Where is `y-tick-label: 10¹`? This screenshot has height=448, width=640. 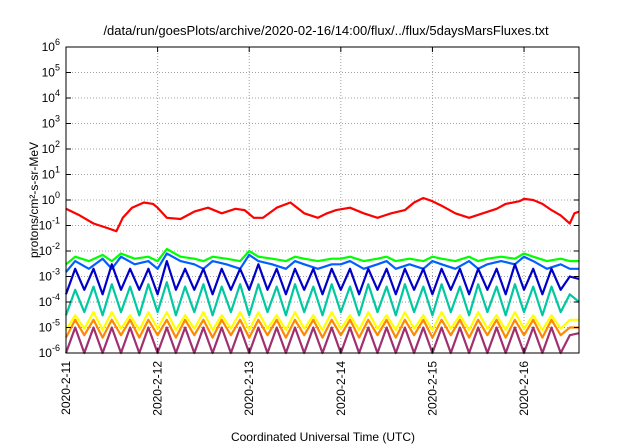 y-tick-label: 10¹ is located at coordinates (51, 173).